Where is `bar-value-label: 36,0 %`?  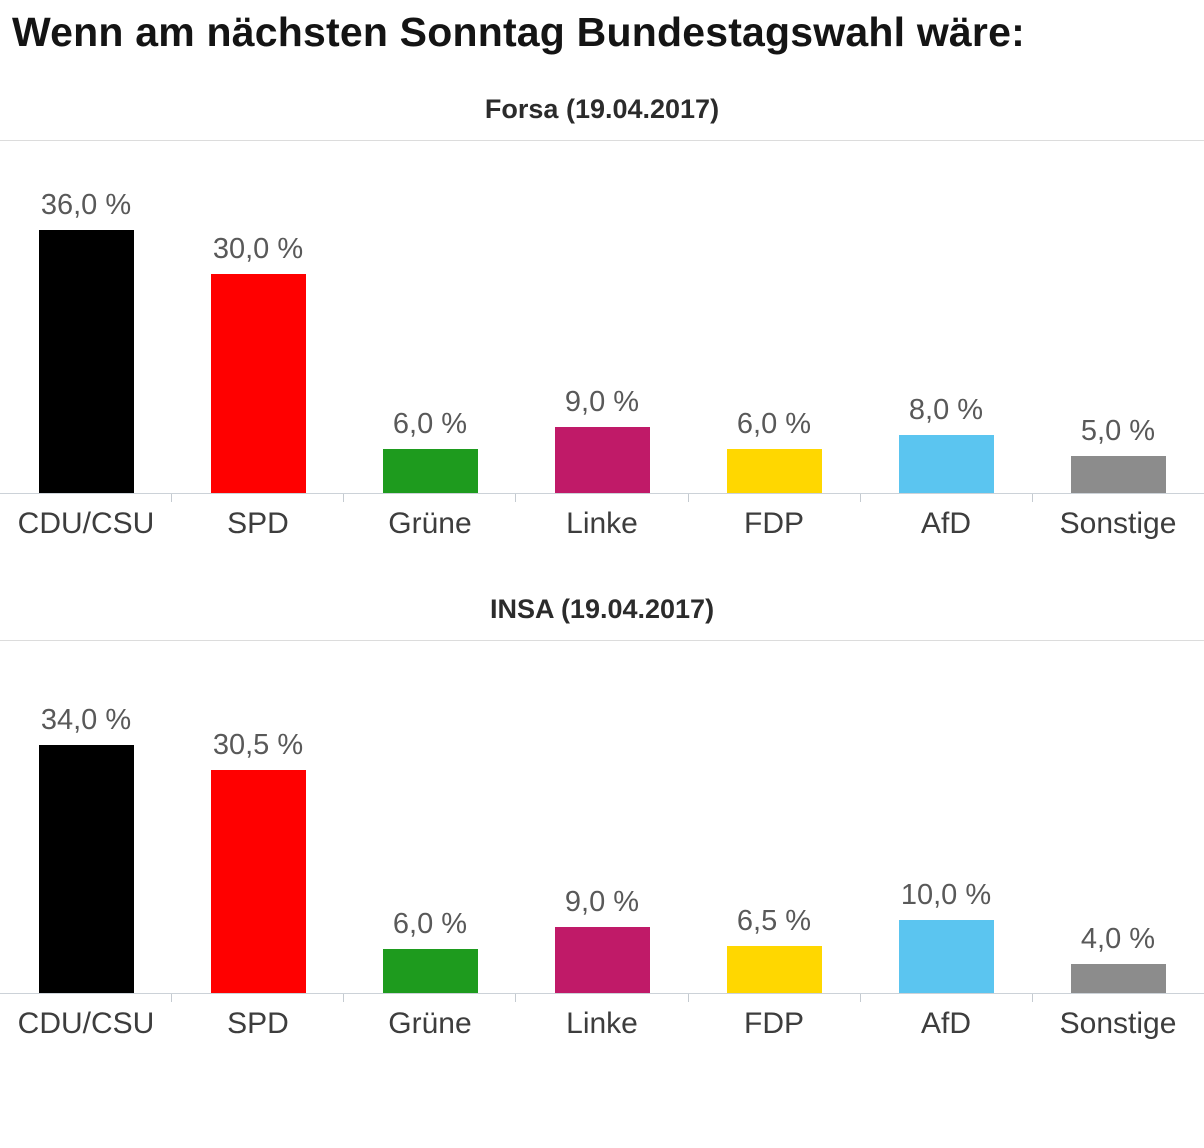
bar-value-label: 36,0 % is located at coordinates (86, 204).